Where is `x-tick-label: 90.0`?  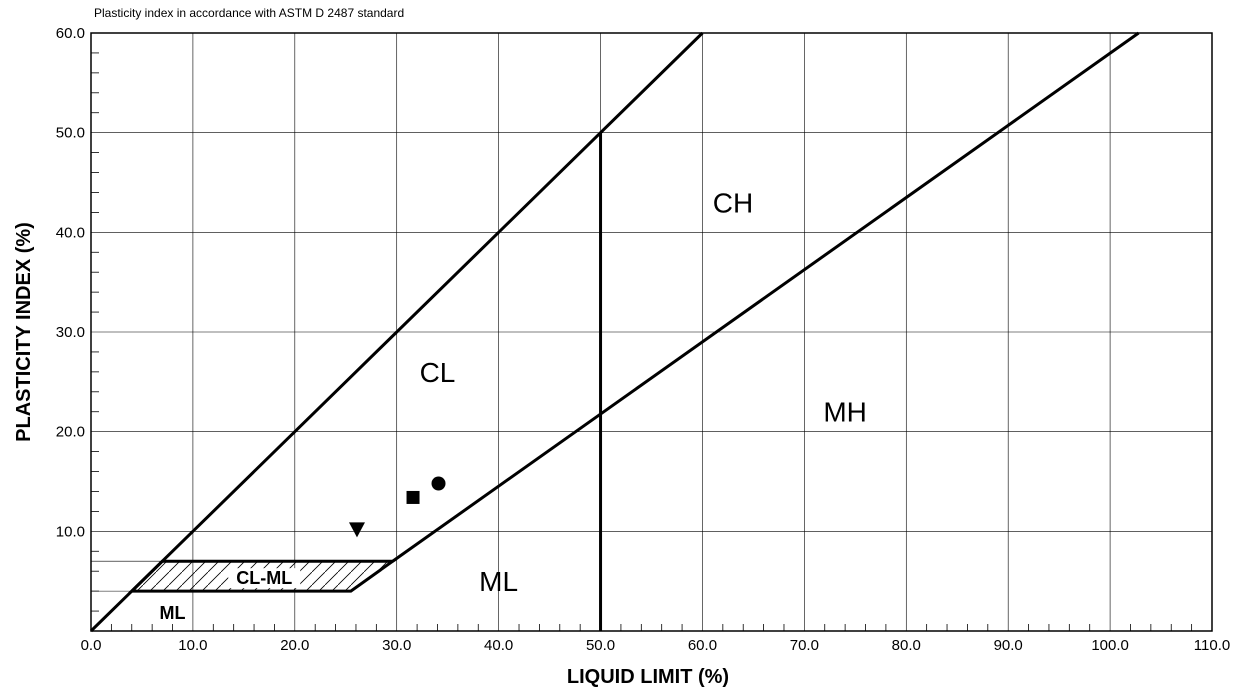
x-tick-label: 90.0 is located at coordinates (1008, 645).